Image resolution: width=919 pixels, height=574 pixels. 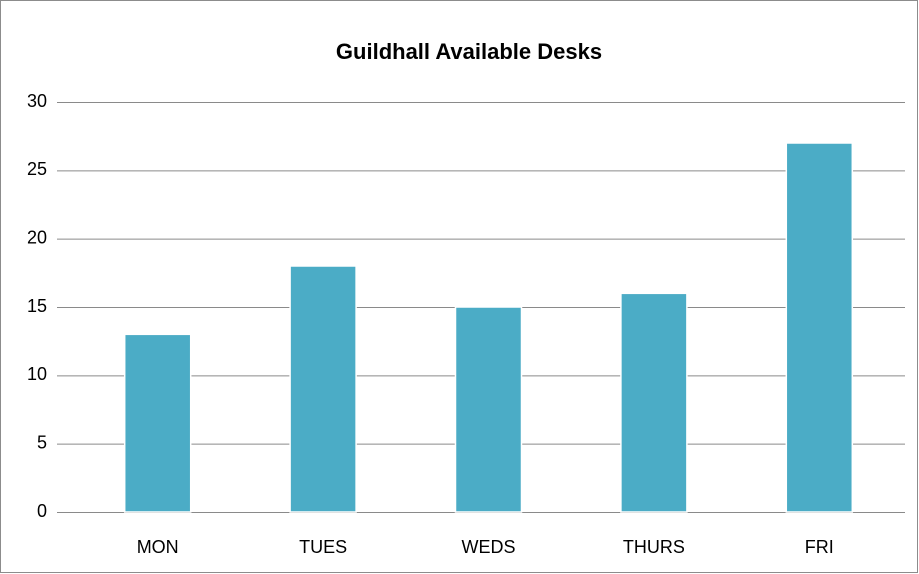 What do you see at coordinates (37, 306) in the screenshot?
I see `y-tick-label: 15` at bounding box center [37, 306].